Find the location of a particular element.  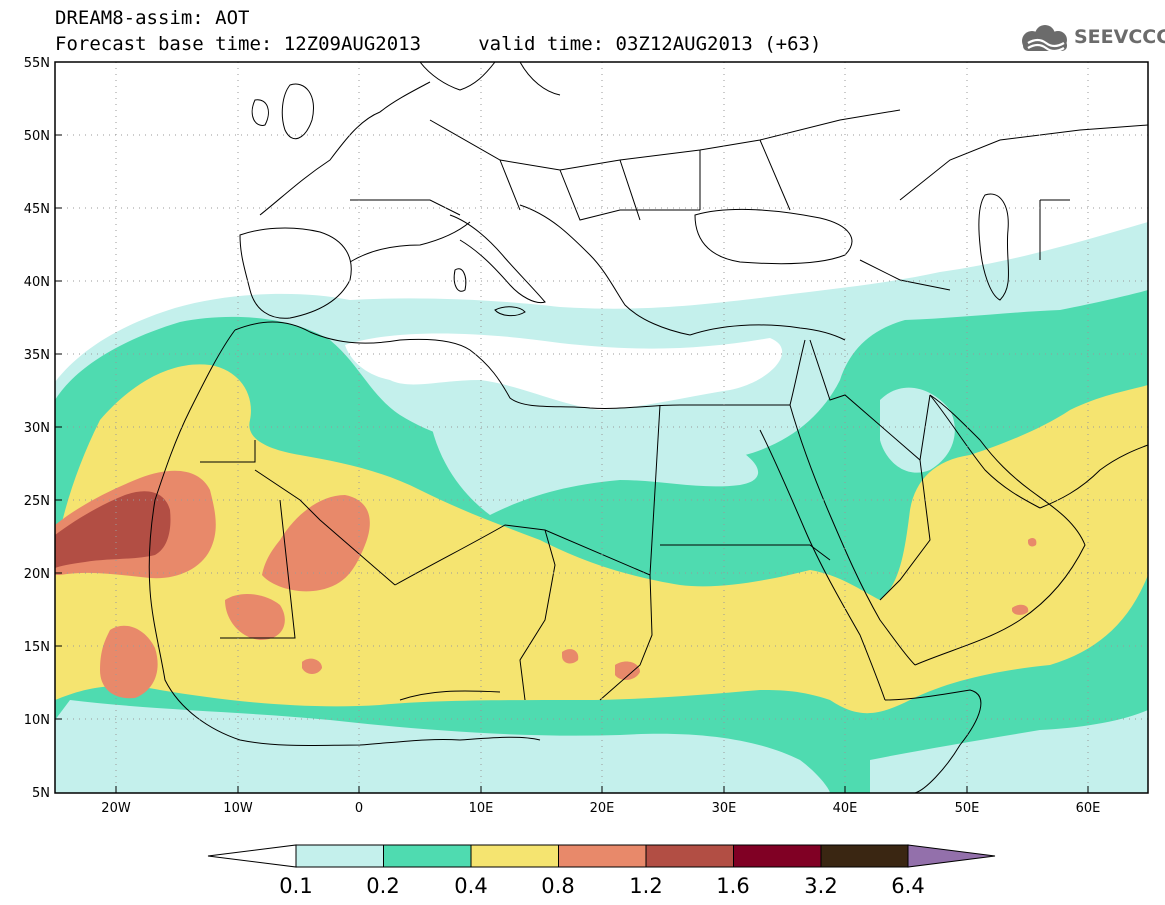

colorbar-label: 1.6 is located at coordinates (732, 886).